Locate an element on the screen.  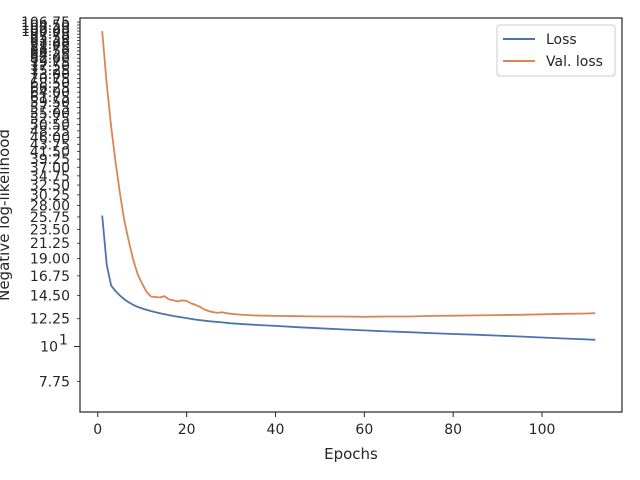
y-minor-tick-label: 86.50 is located at coordinates (50, 52).